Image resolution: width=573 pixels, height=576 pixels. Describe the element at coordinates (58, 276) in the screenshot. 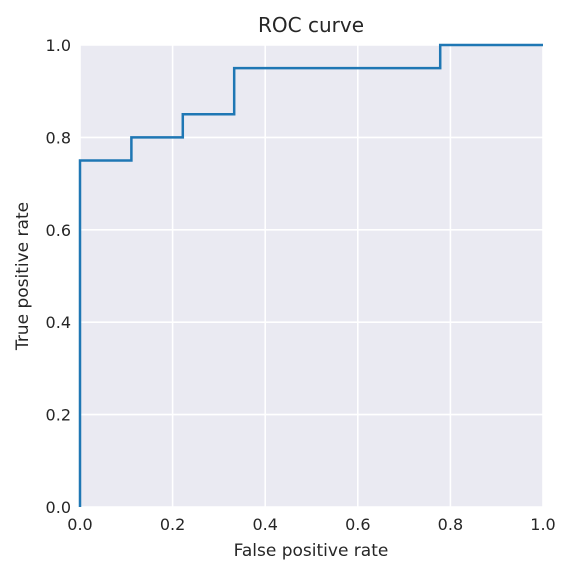

I see `y-tick-labels: 0.0 0.2 0.4 0.6 0.8 1.0` at that location.